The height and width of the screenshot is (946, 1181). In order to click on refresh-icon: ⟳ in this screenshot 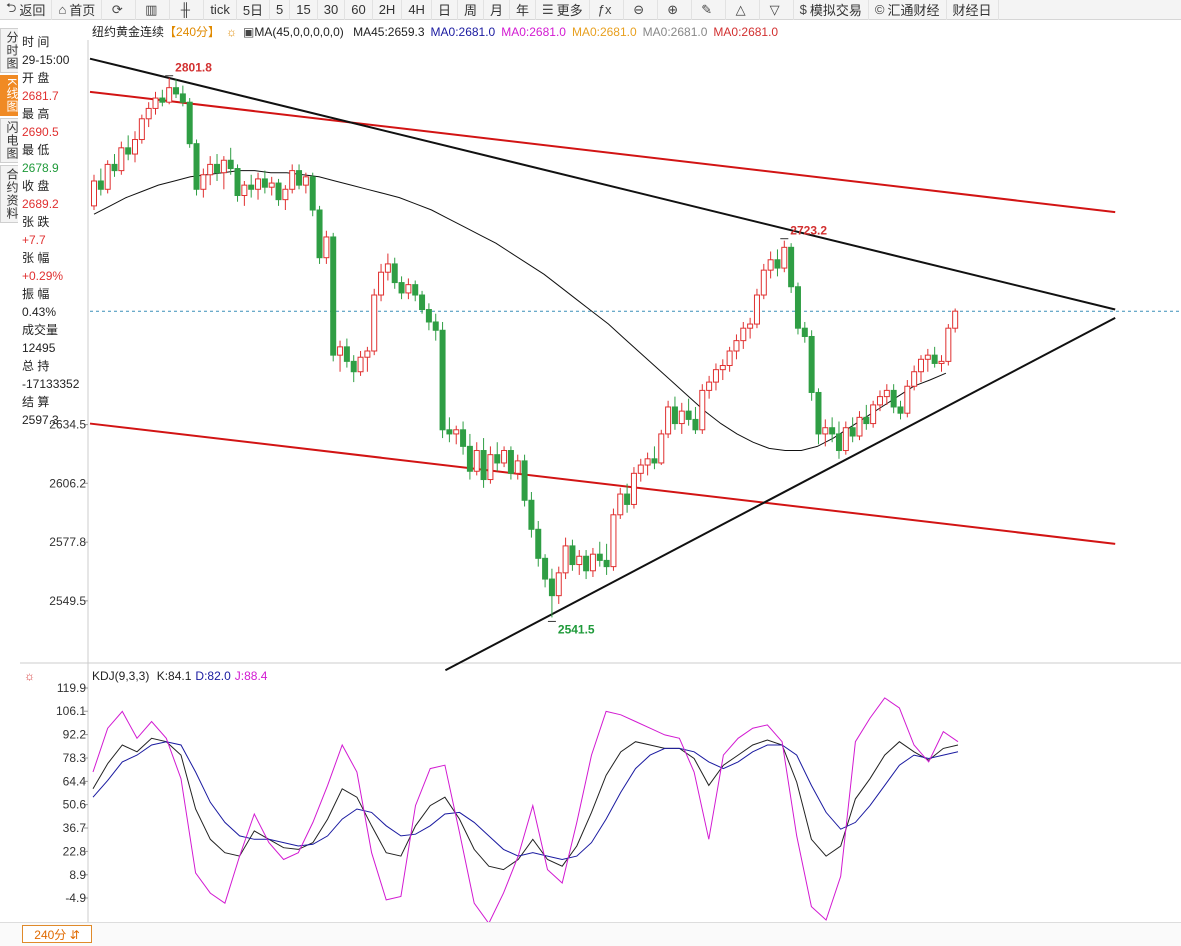, I will do `click(117, 9)`.